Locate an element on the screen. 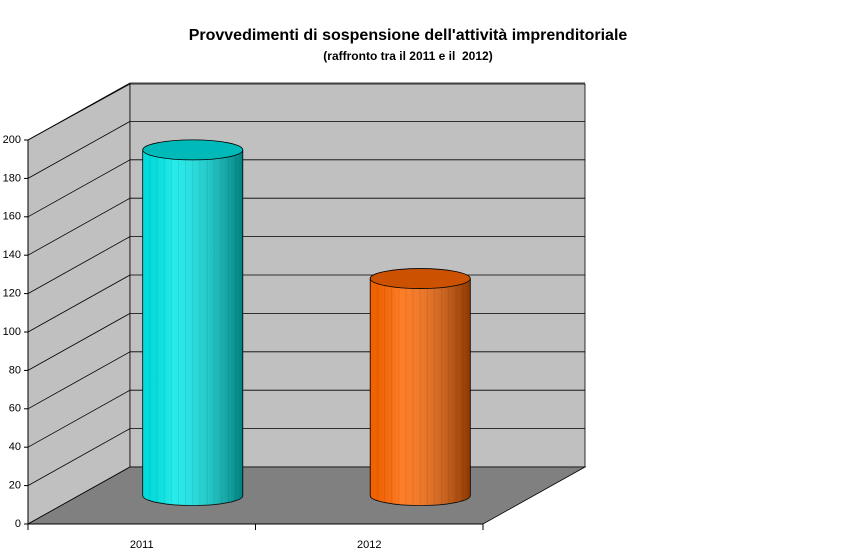 The width and height of the screenshot is (849, 548). y-tick-label: 20 is located at coordinates (15, 486).